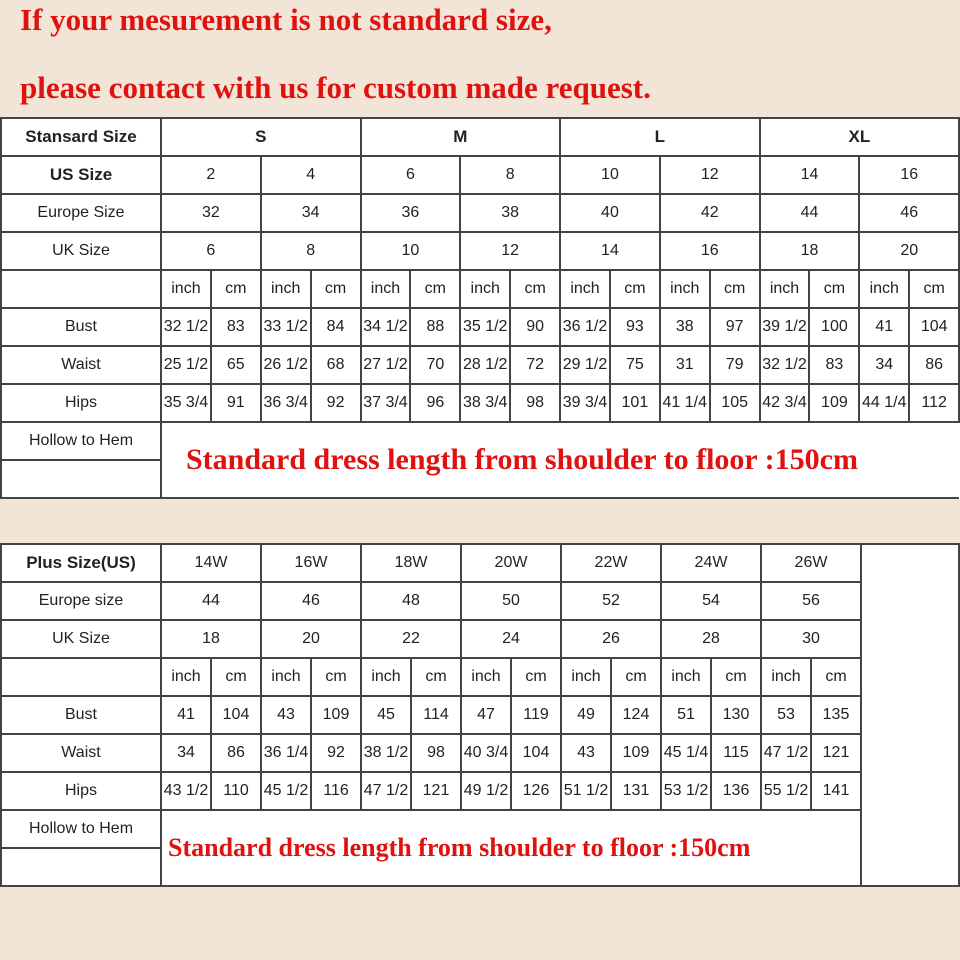  I want to click on table-cell: 96, so click(435, 403).